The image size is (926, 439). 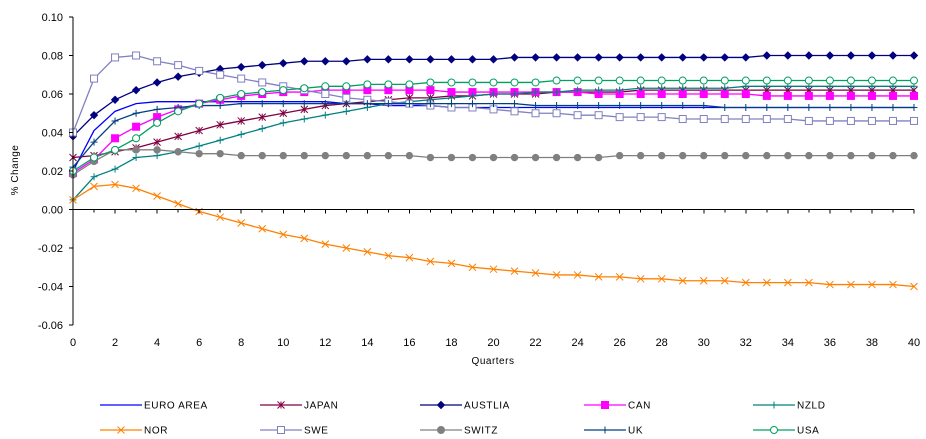 I want to click on y-tick-label: -0.04, so click(x=50, y=288).